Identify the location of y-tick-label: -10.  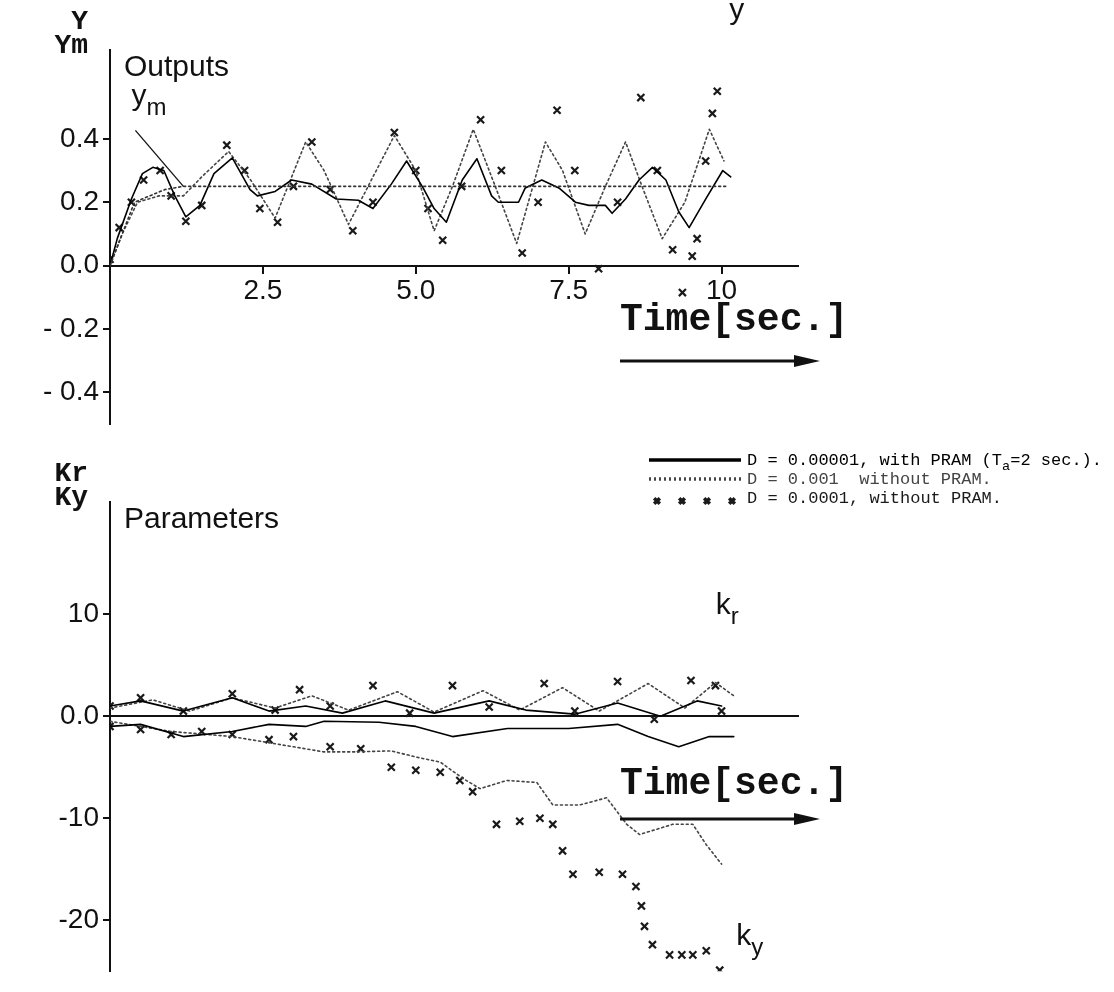
(78, 816).